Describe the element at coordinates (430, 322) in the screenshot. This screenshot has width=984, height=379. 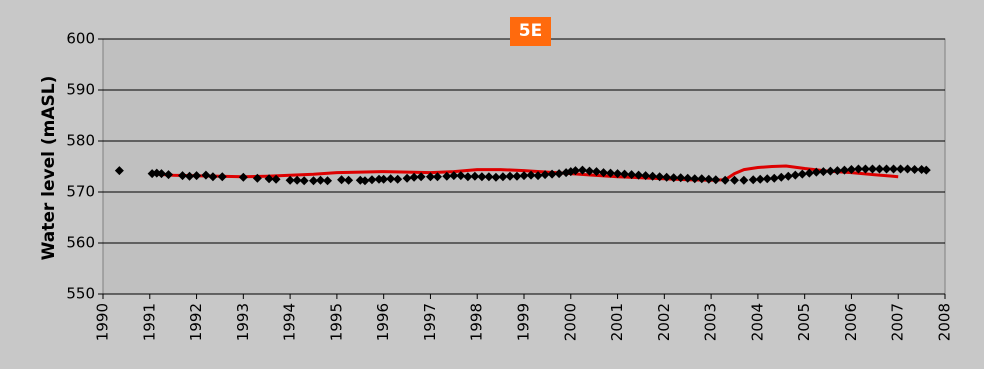
I see `x-tick-label: 1997` at that location.